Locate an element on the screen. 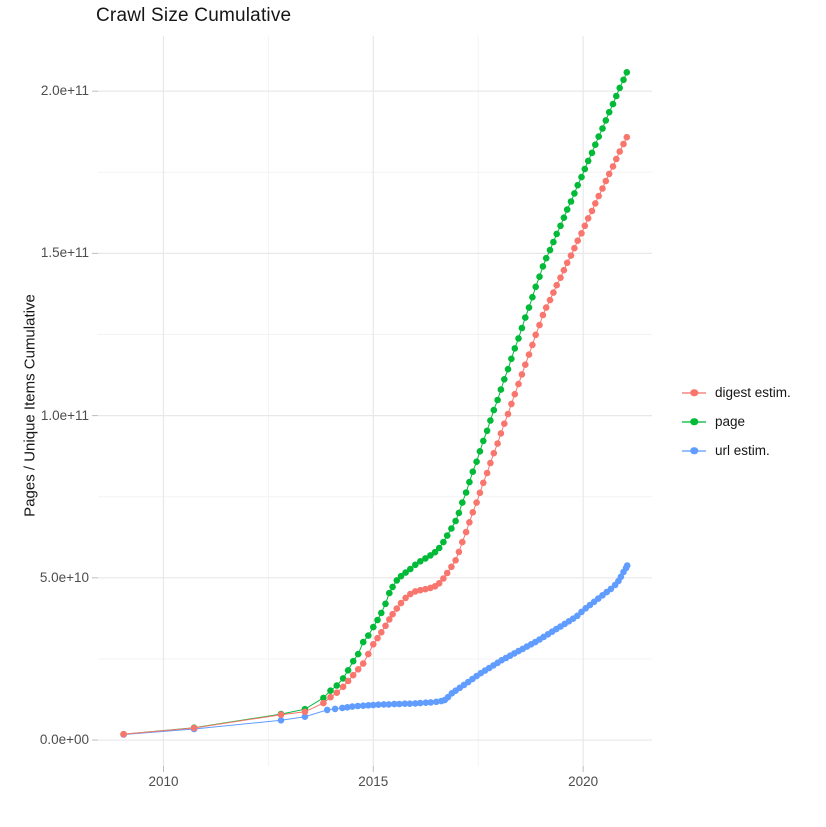 This screenshot has height=827, width=826. y-tick-label: 2.0e+11 is located at coordinates (64, 91).